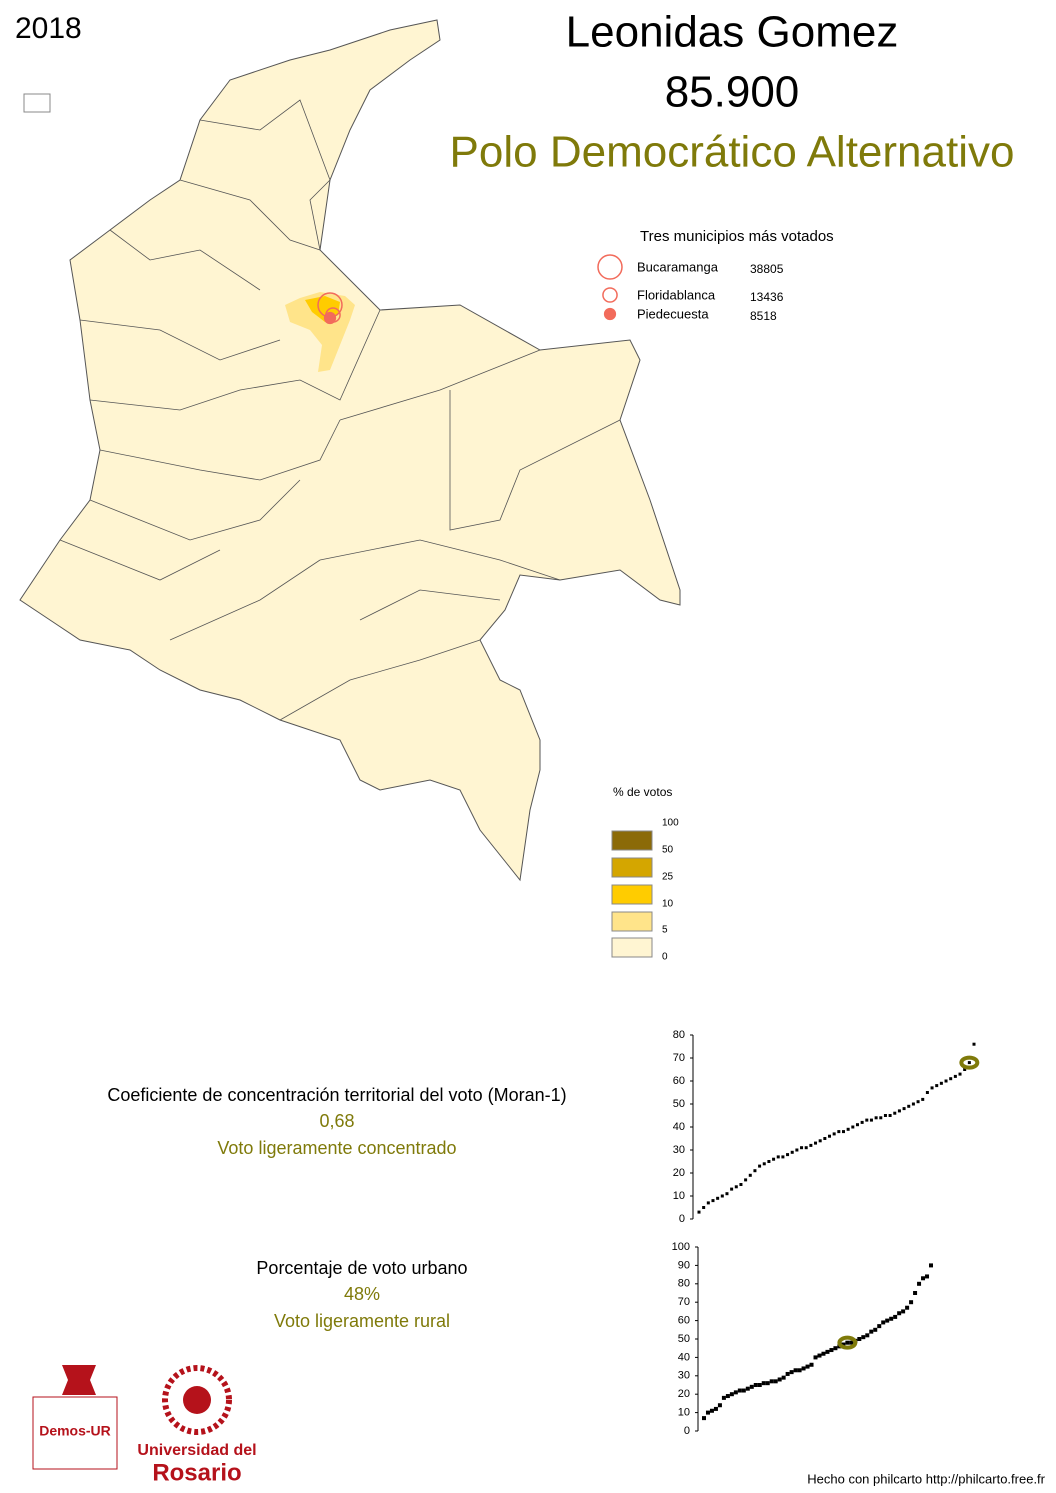  What do you see at coordinates (75, 1433) in the screenshot?
I see `demos-box` at bounding box center [75, 1433].